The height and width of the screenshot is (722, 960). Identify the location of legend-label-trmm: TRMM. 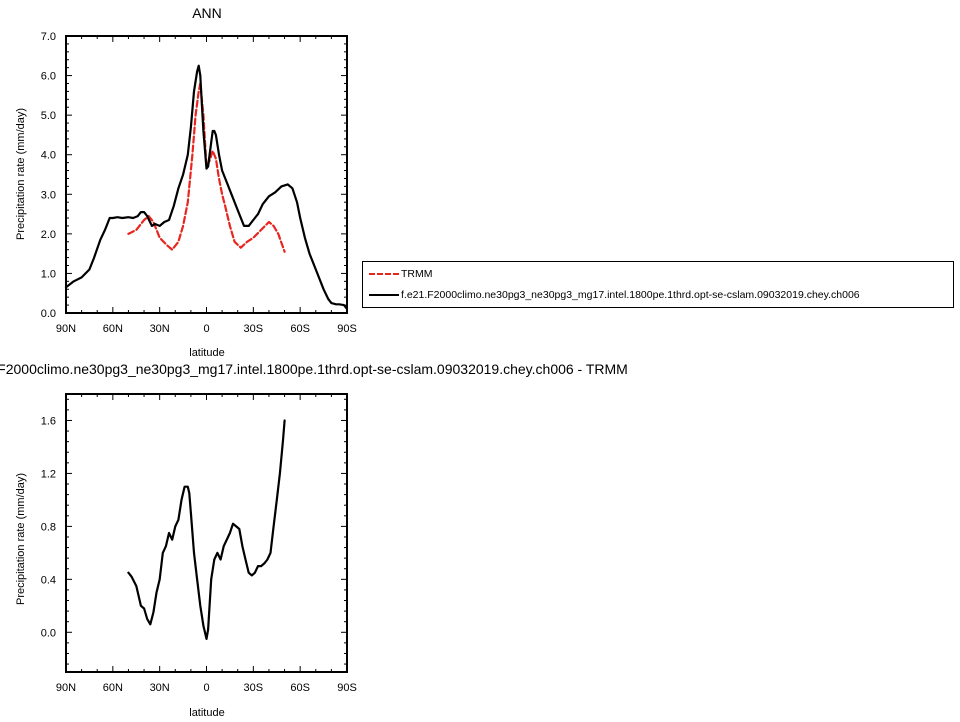
(417, 274).